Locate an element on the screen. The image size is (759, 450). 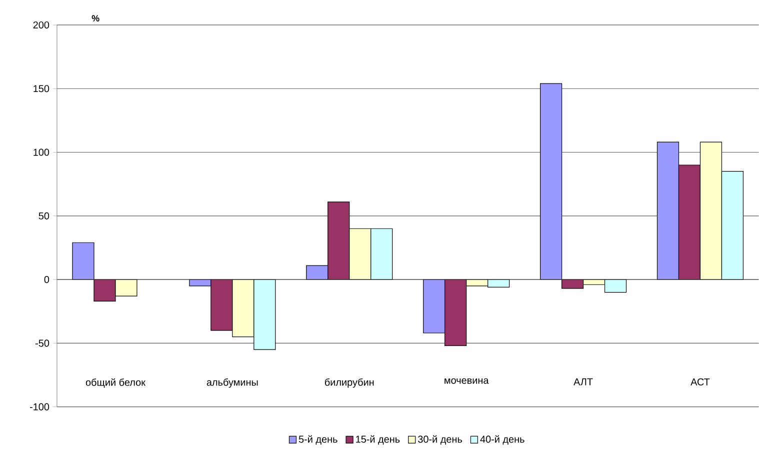
y-tick-label: 0 is located at coordinates (47, 280).